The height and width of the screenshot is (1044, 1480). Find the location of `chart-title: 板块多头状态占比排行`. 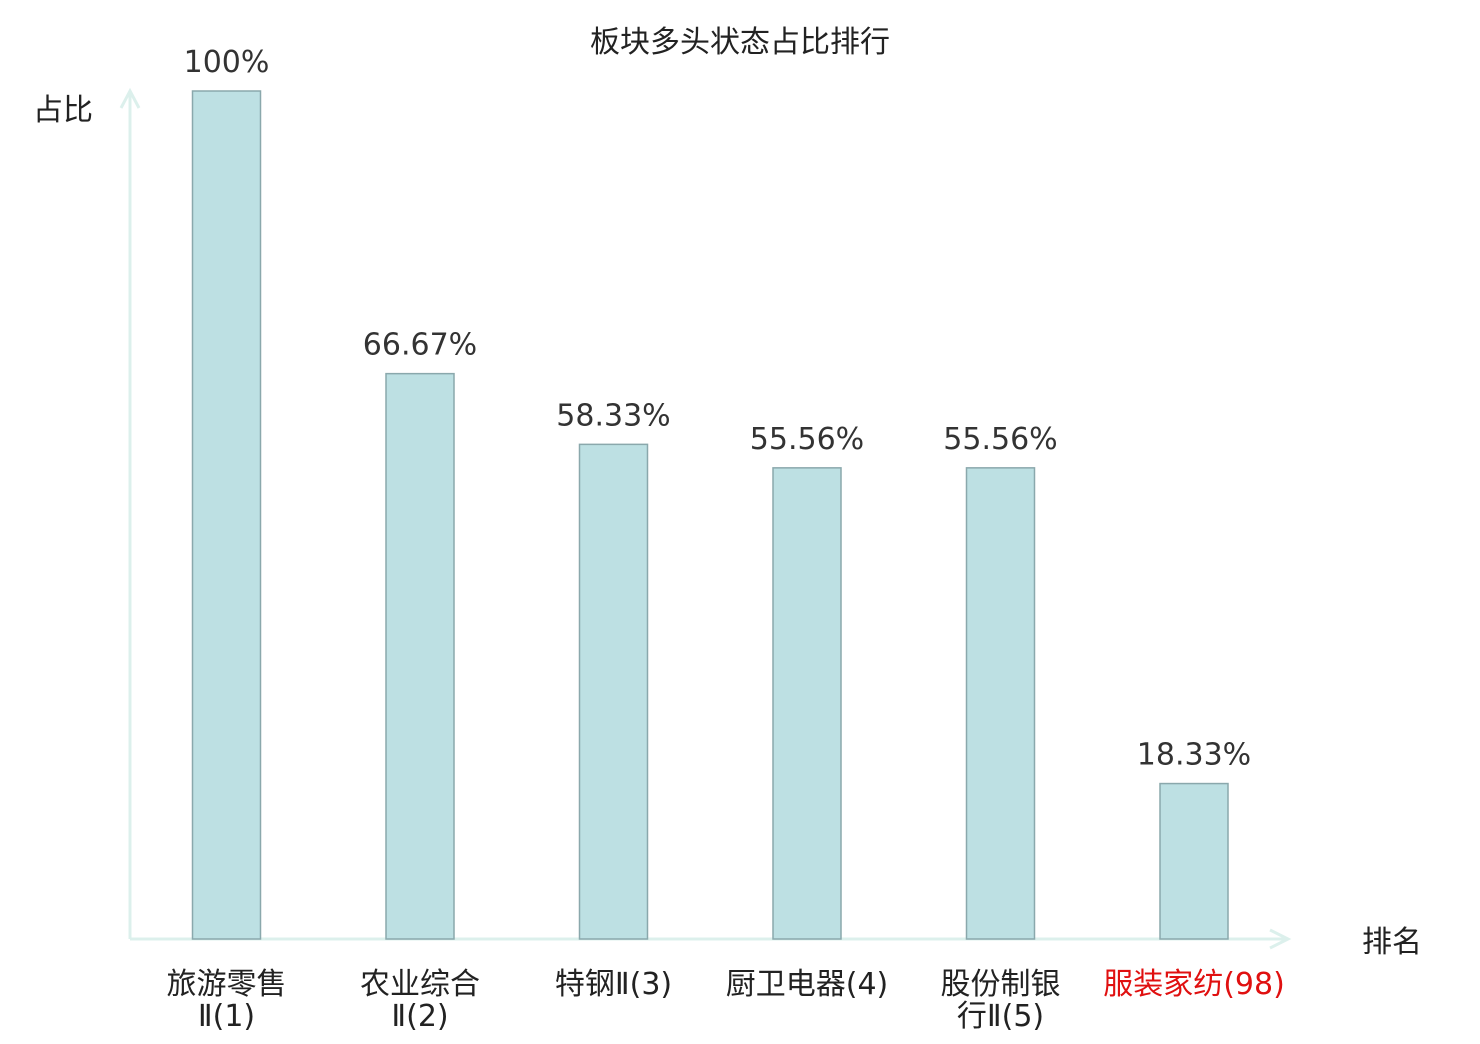

chart-title: 板块多头状态占比排行 is located at coordinates (740, 42).